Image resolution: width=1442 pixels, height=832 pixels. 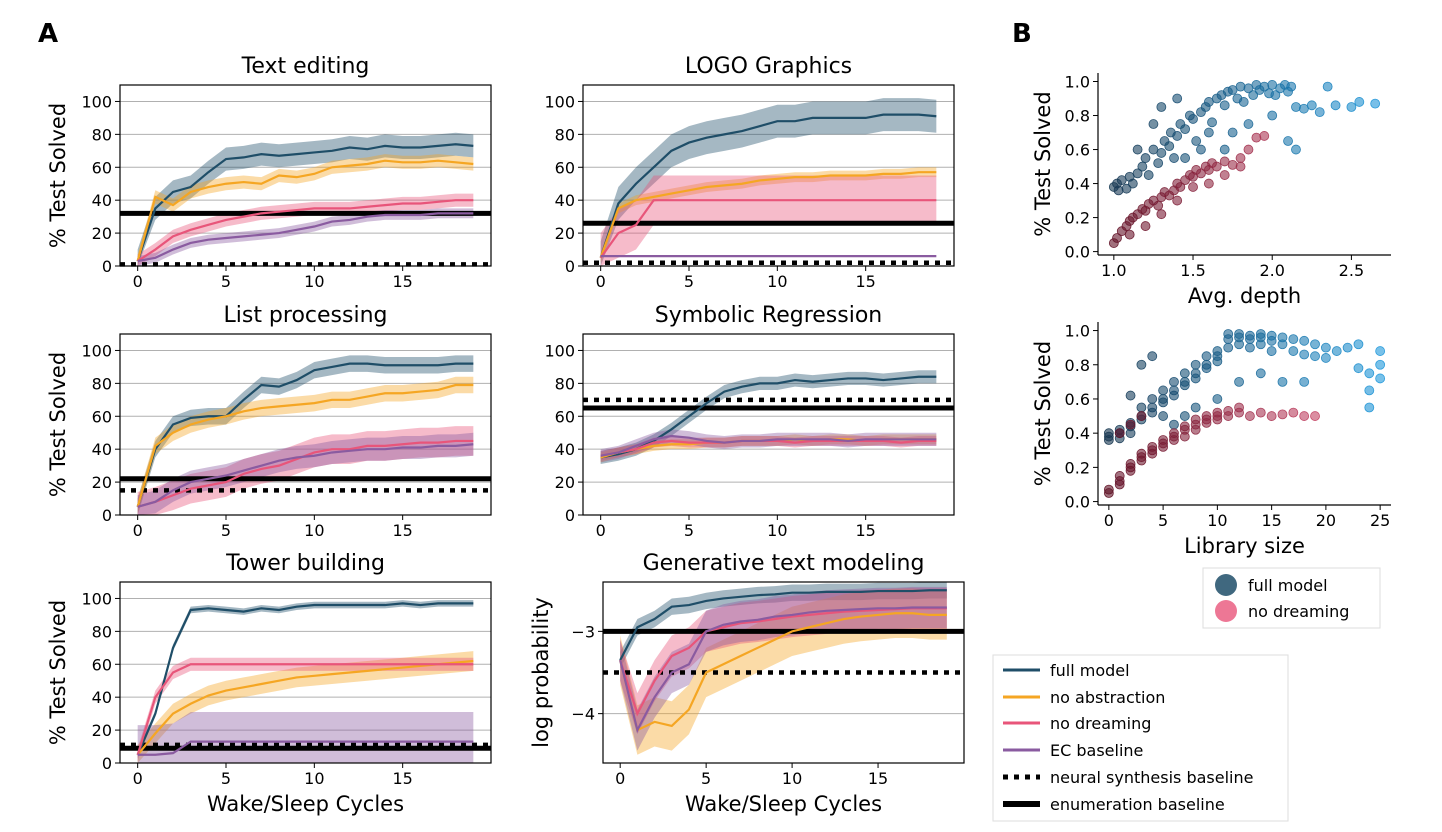 I want to click on x-tick-label-5: 25, so click(x=1380, y=520).